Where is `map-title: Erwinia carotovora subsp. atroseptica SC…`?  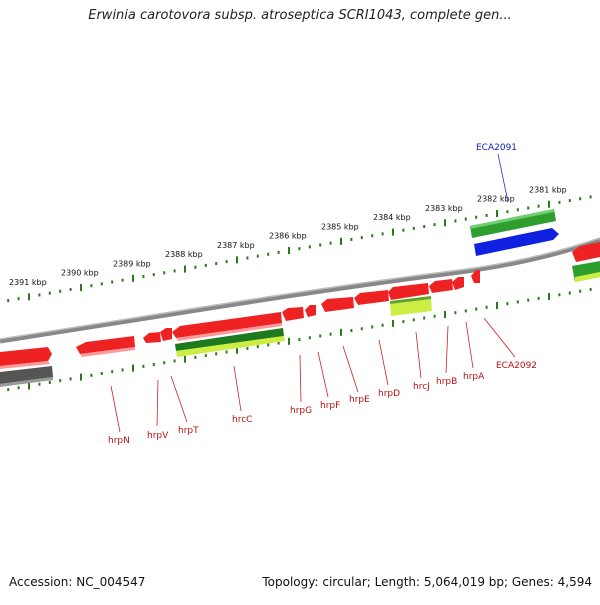
map-title: Erwinia carotovora subsp. atroseptica SC… is located at coordinates (300, 15).